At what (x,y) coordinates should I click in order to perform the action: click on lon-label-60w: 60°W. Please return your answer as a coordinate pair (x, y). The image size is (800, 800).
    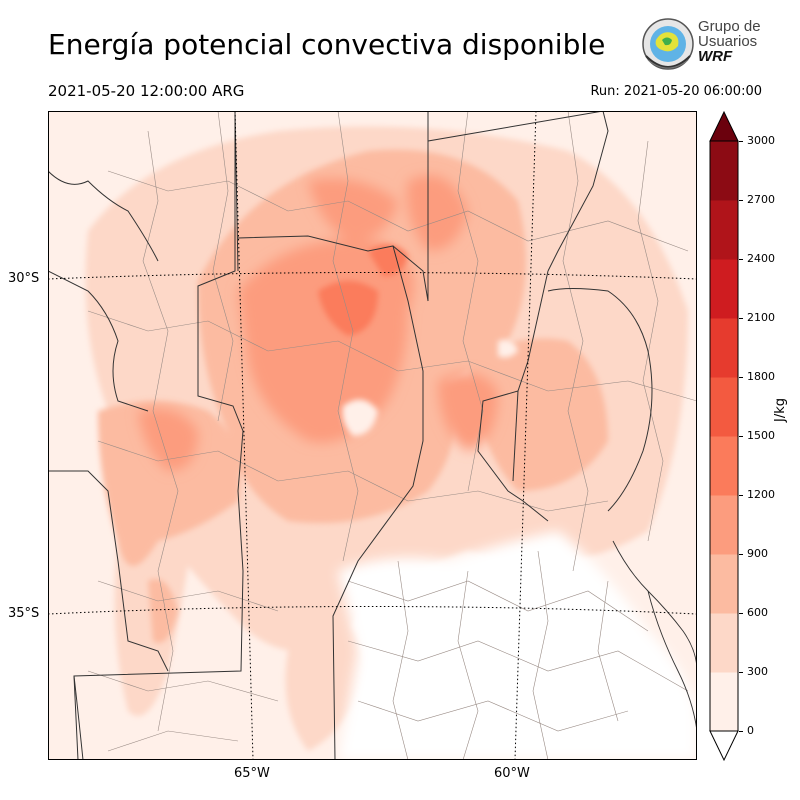
    Looking at the image, I should click on (512, 773).